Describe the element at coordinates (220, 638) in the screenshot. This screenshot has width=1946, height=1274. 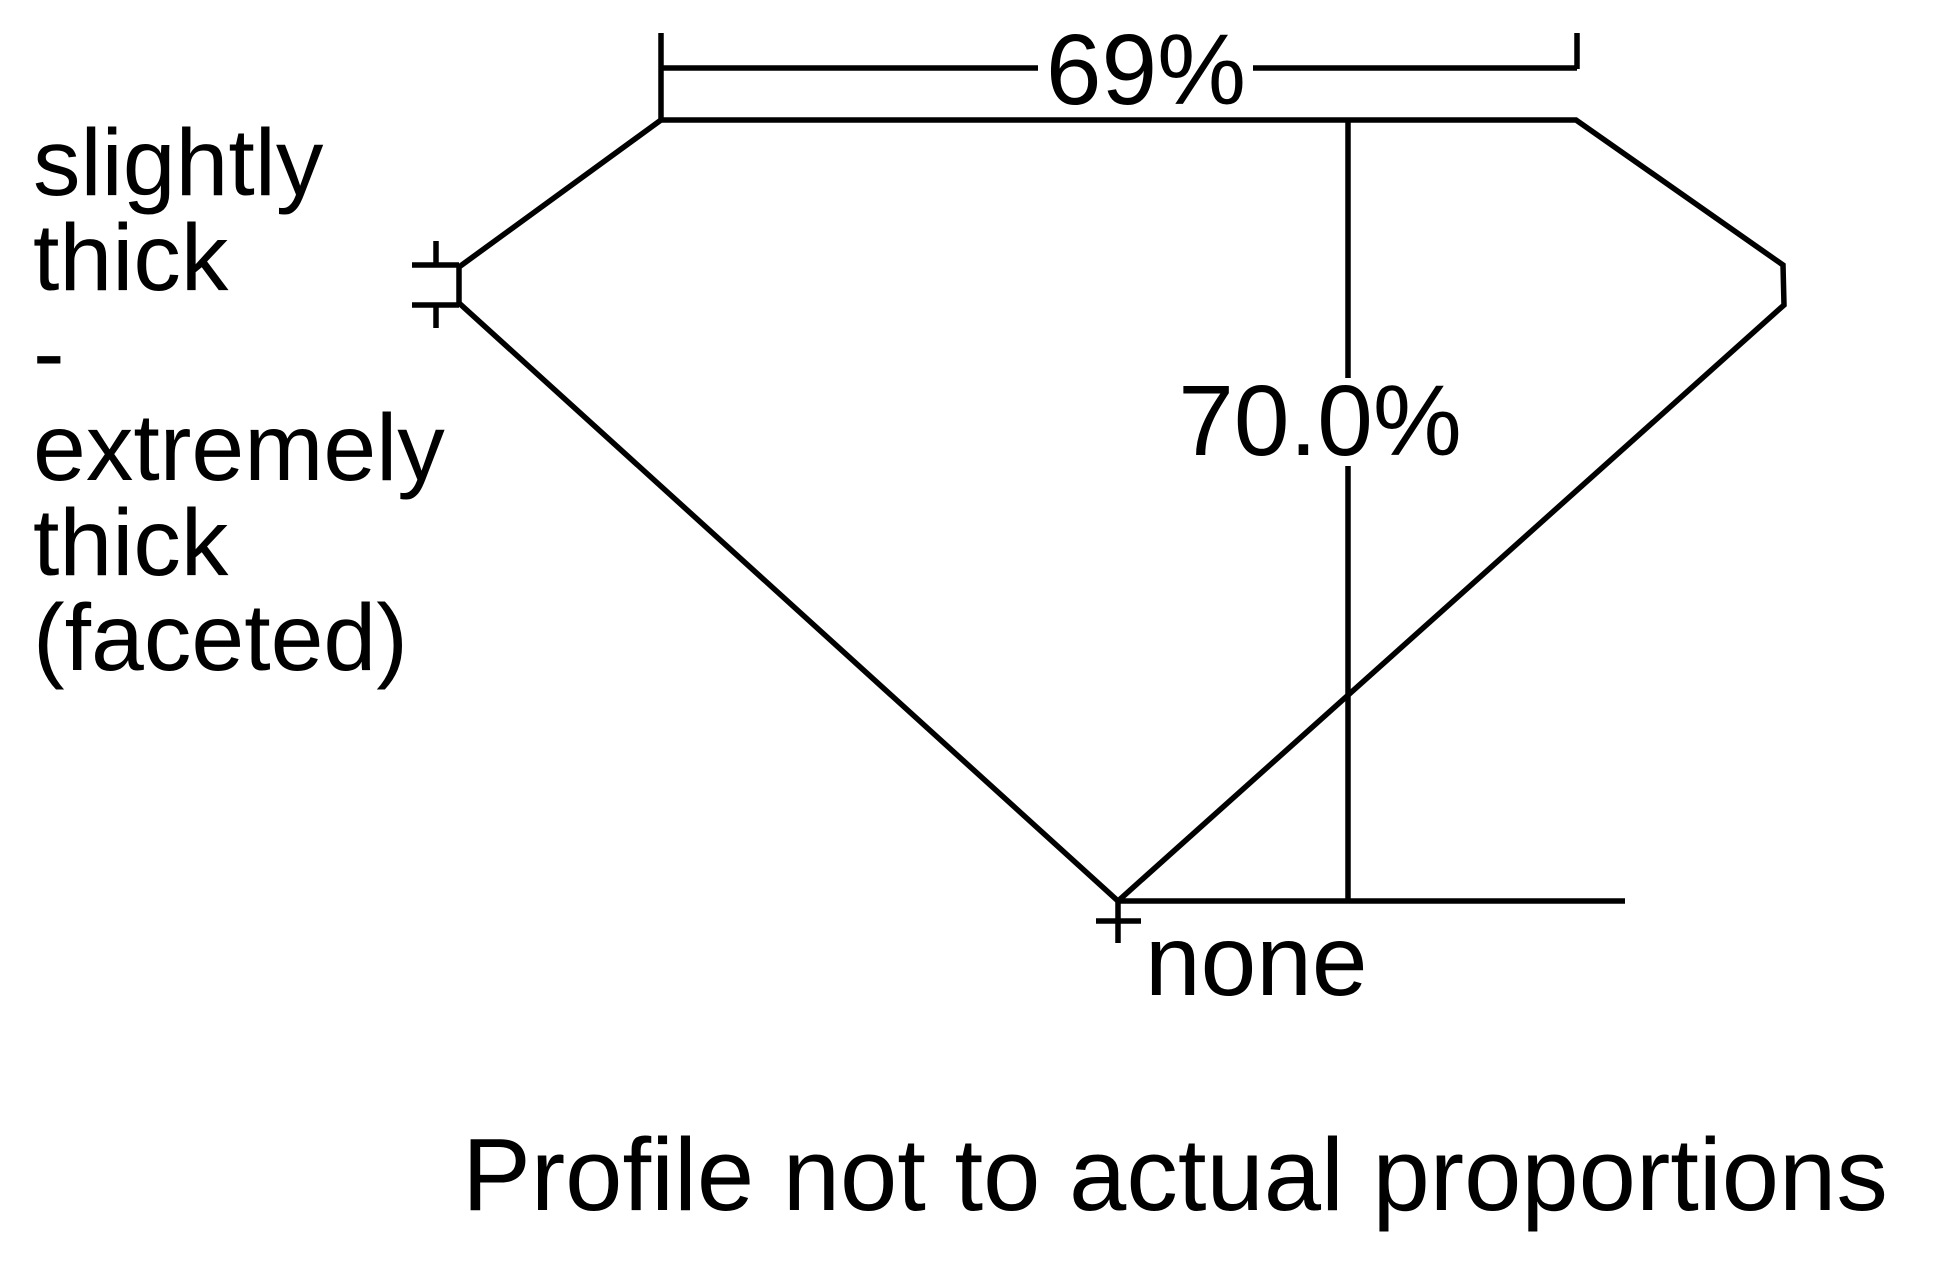
I see `girdle-label-line-6: (faceted)` at that location.